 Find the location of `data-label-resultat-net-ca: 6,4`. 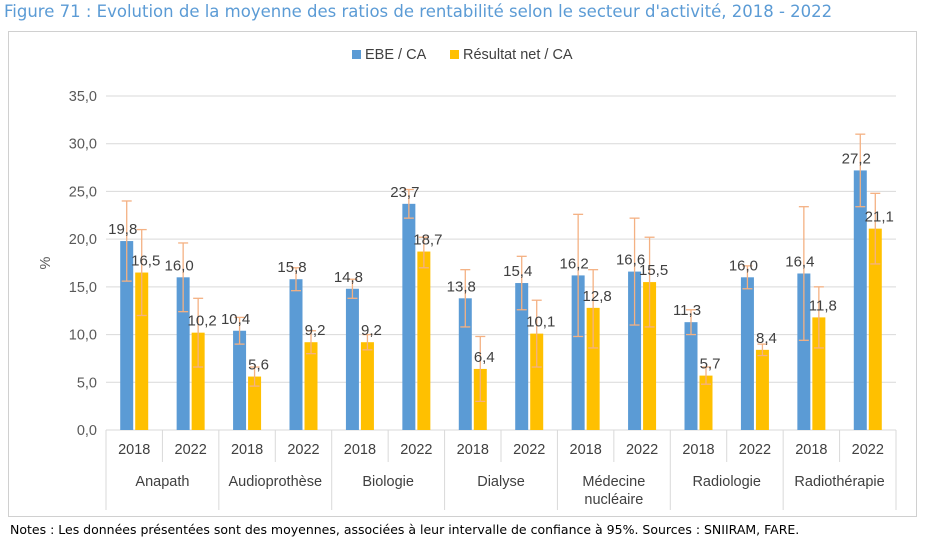

data-label-resultat-net-ca: 6,4 is located at coordinates (484, 357).